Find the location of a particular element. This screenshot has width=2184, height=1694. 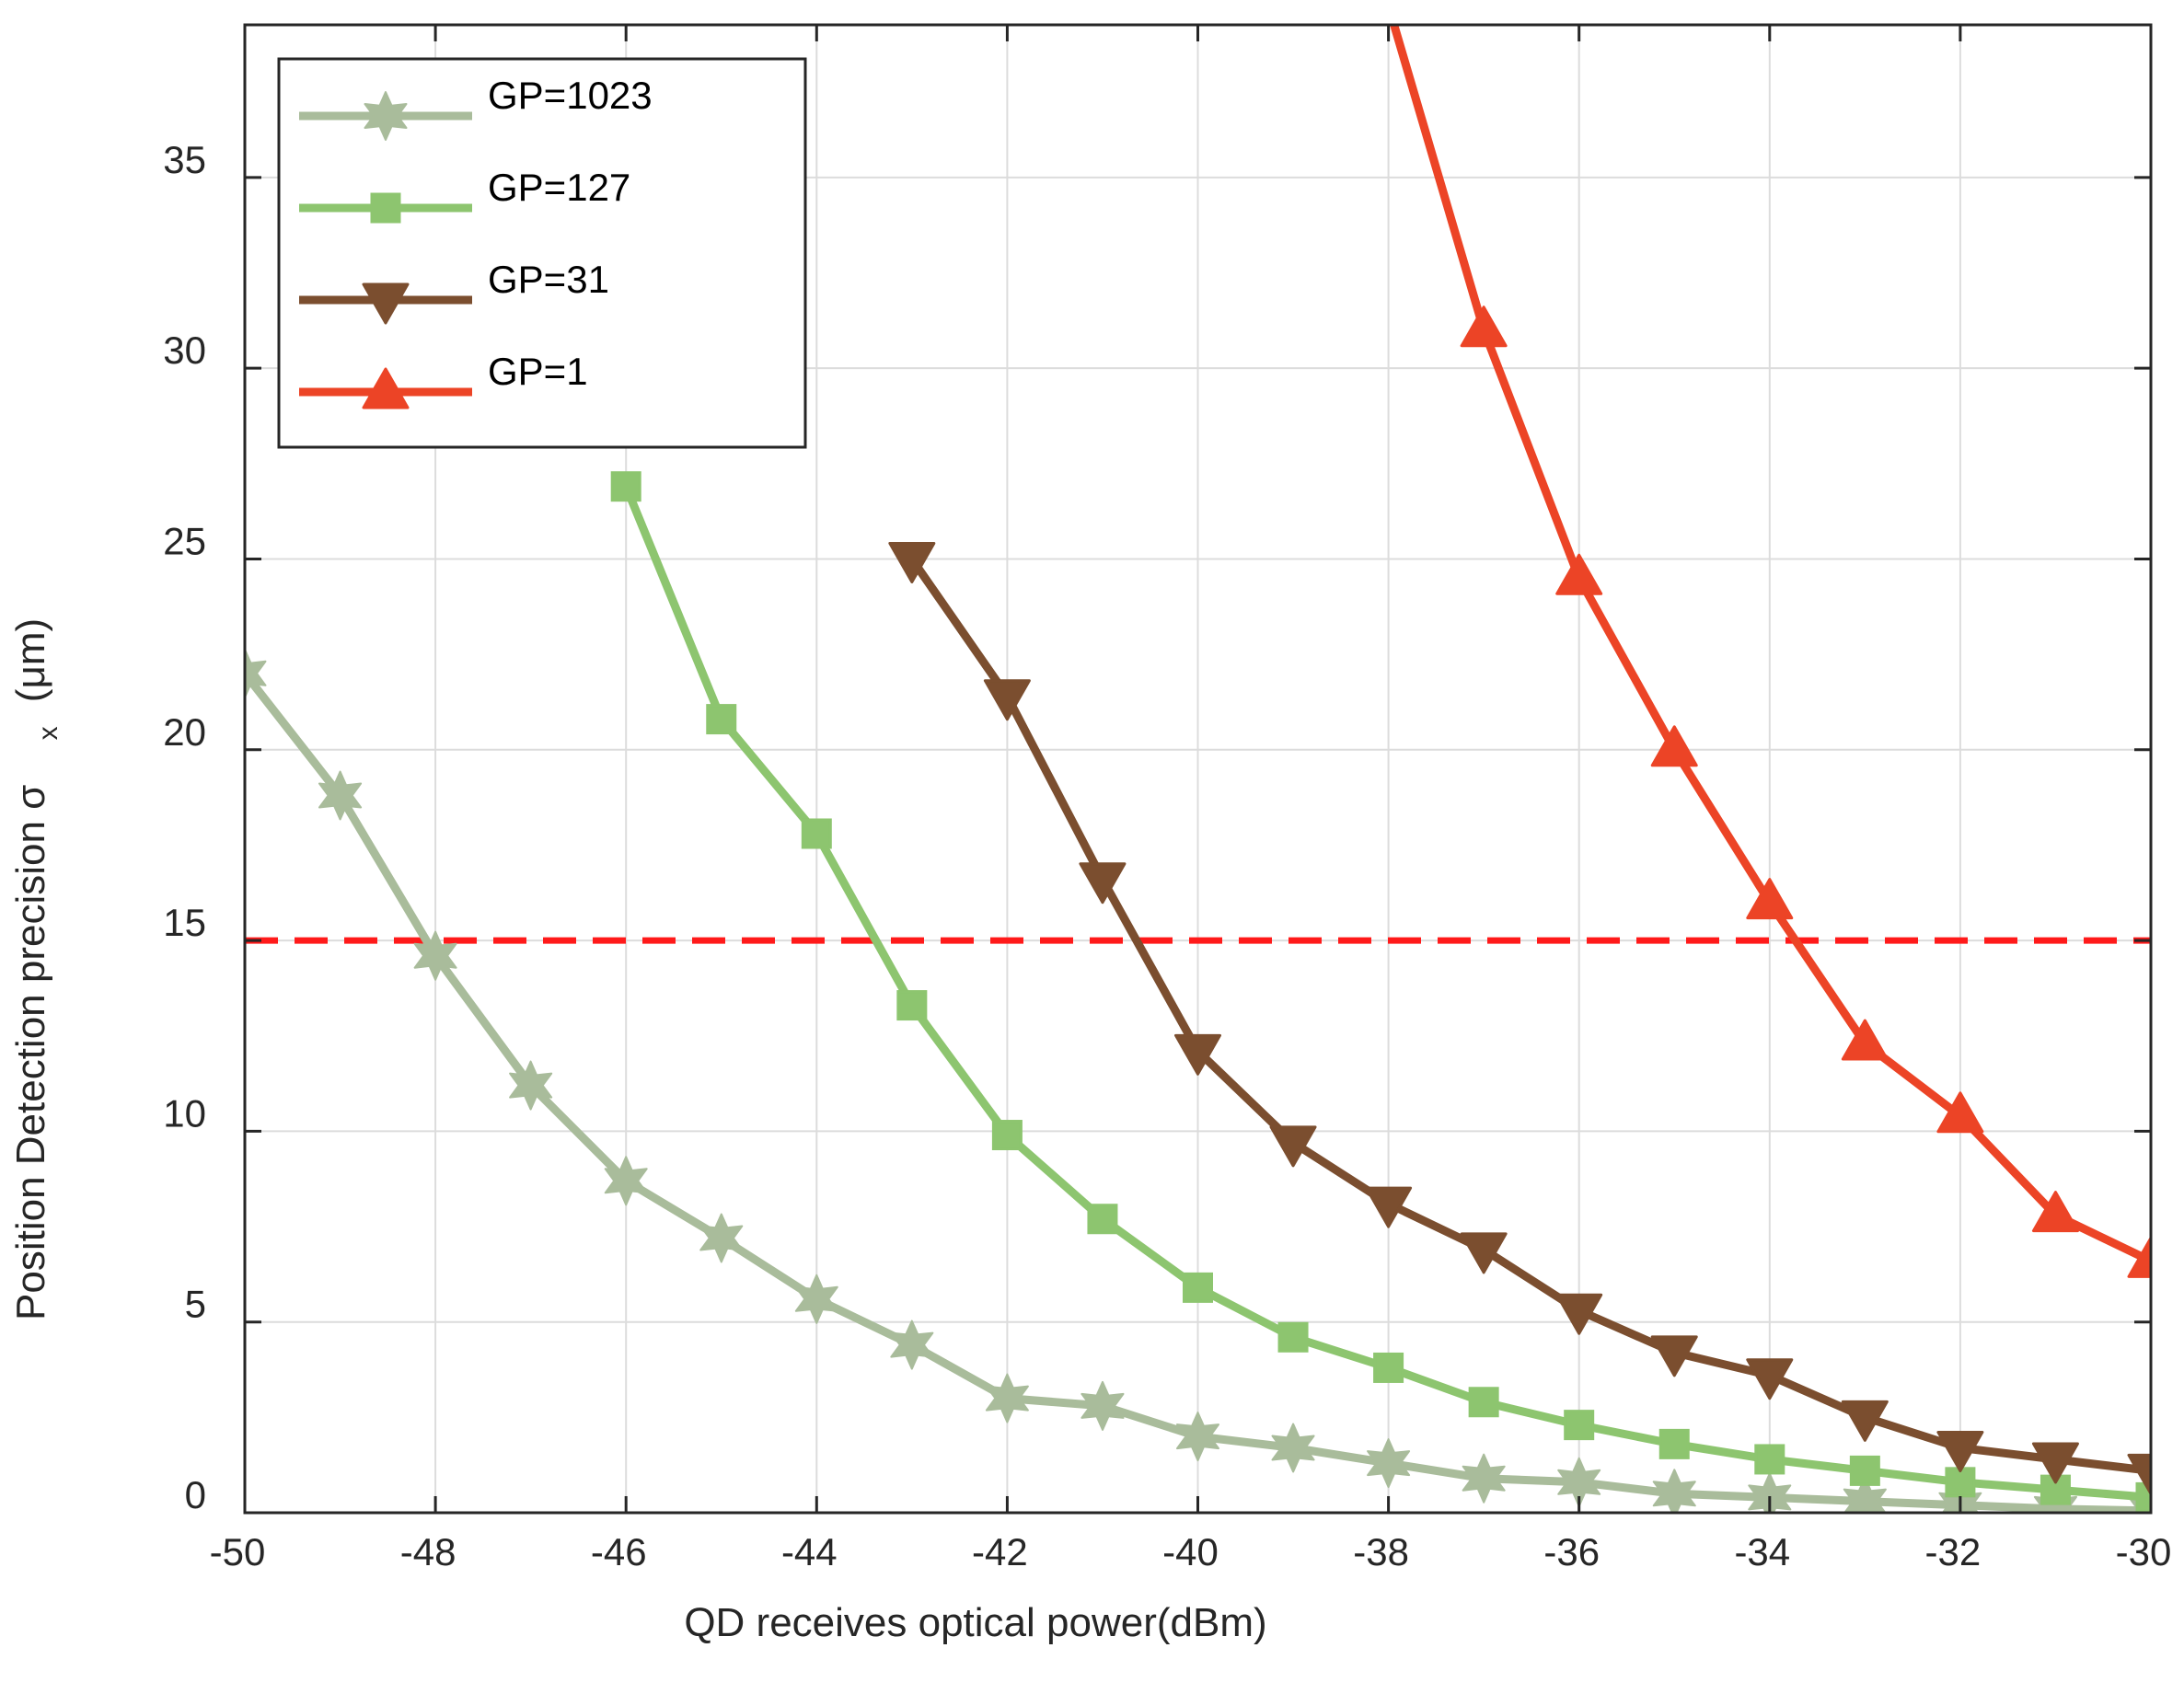

legend-box is located at coordinates (542, 253).